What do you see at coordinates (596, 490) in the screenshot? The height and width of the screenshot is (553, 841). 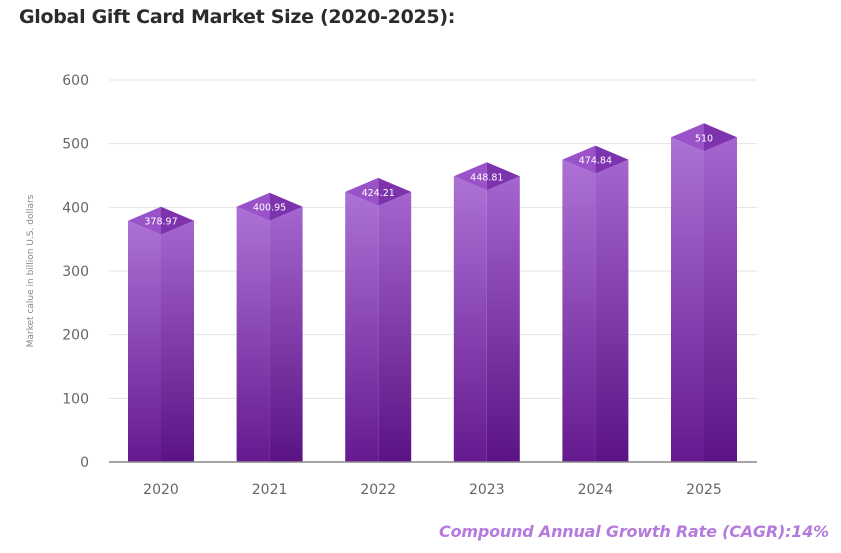 I see `x-tick-label: 2024` at bounding box center [596, 490].